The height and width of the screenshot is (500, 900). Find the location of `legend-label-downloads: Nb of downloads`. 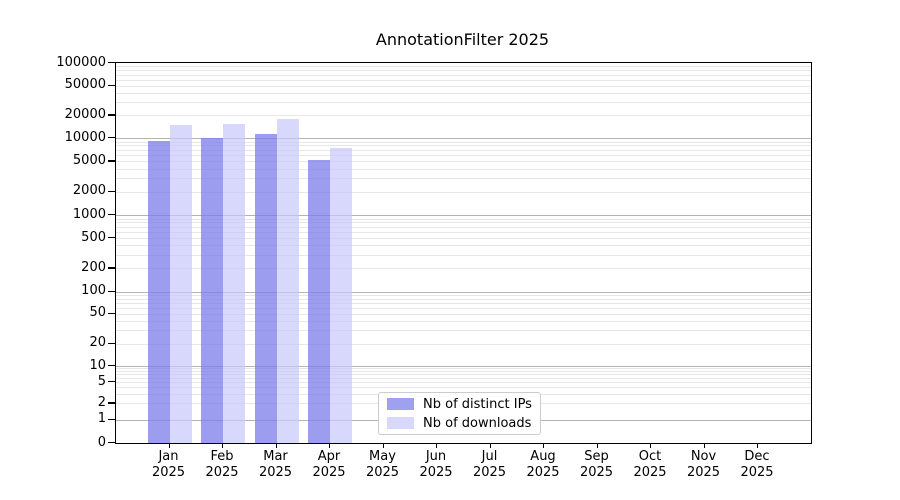

legend-label-downloads: Nb of downloads is located at coordinates (477, 423).